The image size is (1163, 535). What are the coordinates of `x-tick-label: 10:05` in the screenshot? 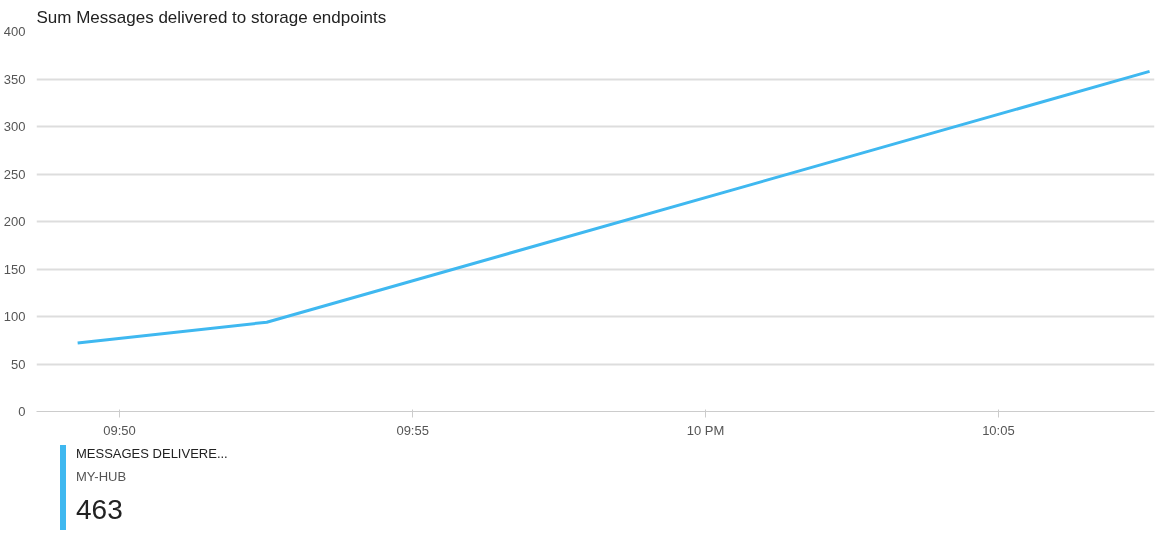 It's located at (998, 430).